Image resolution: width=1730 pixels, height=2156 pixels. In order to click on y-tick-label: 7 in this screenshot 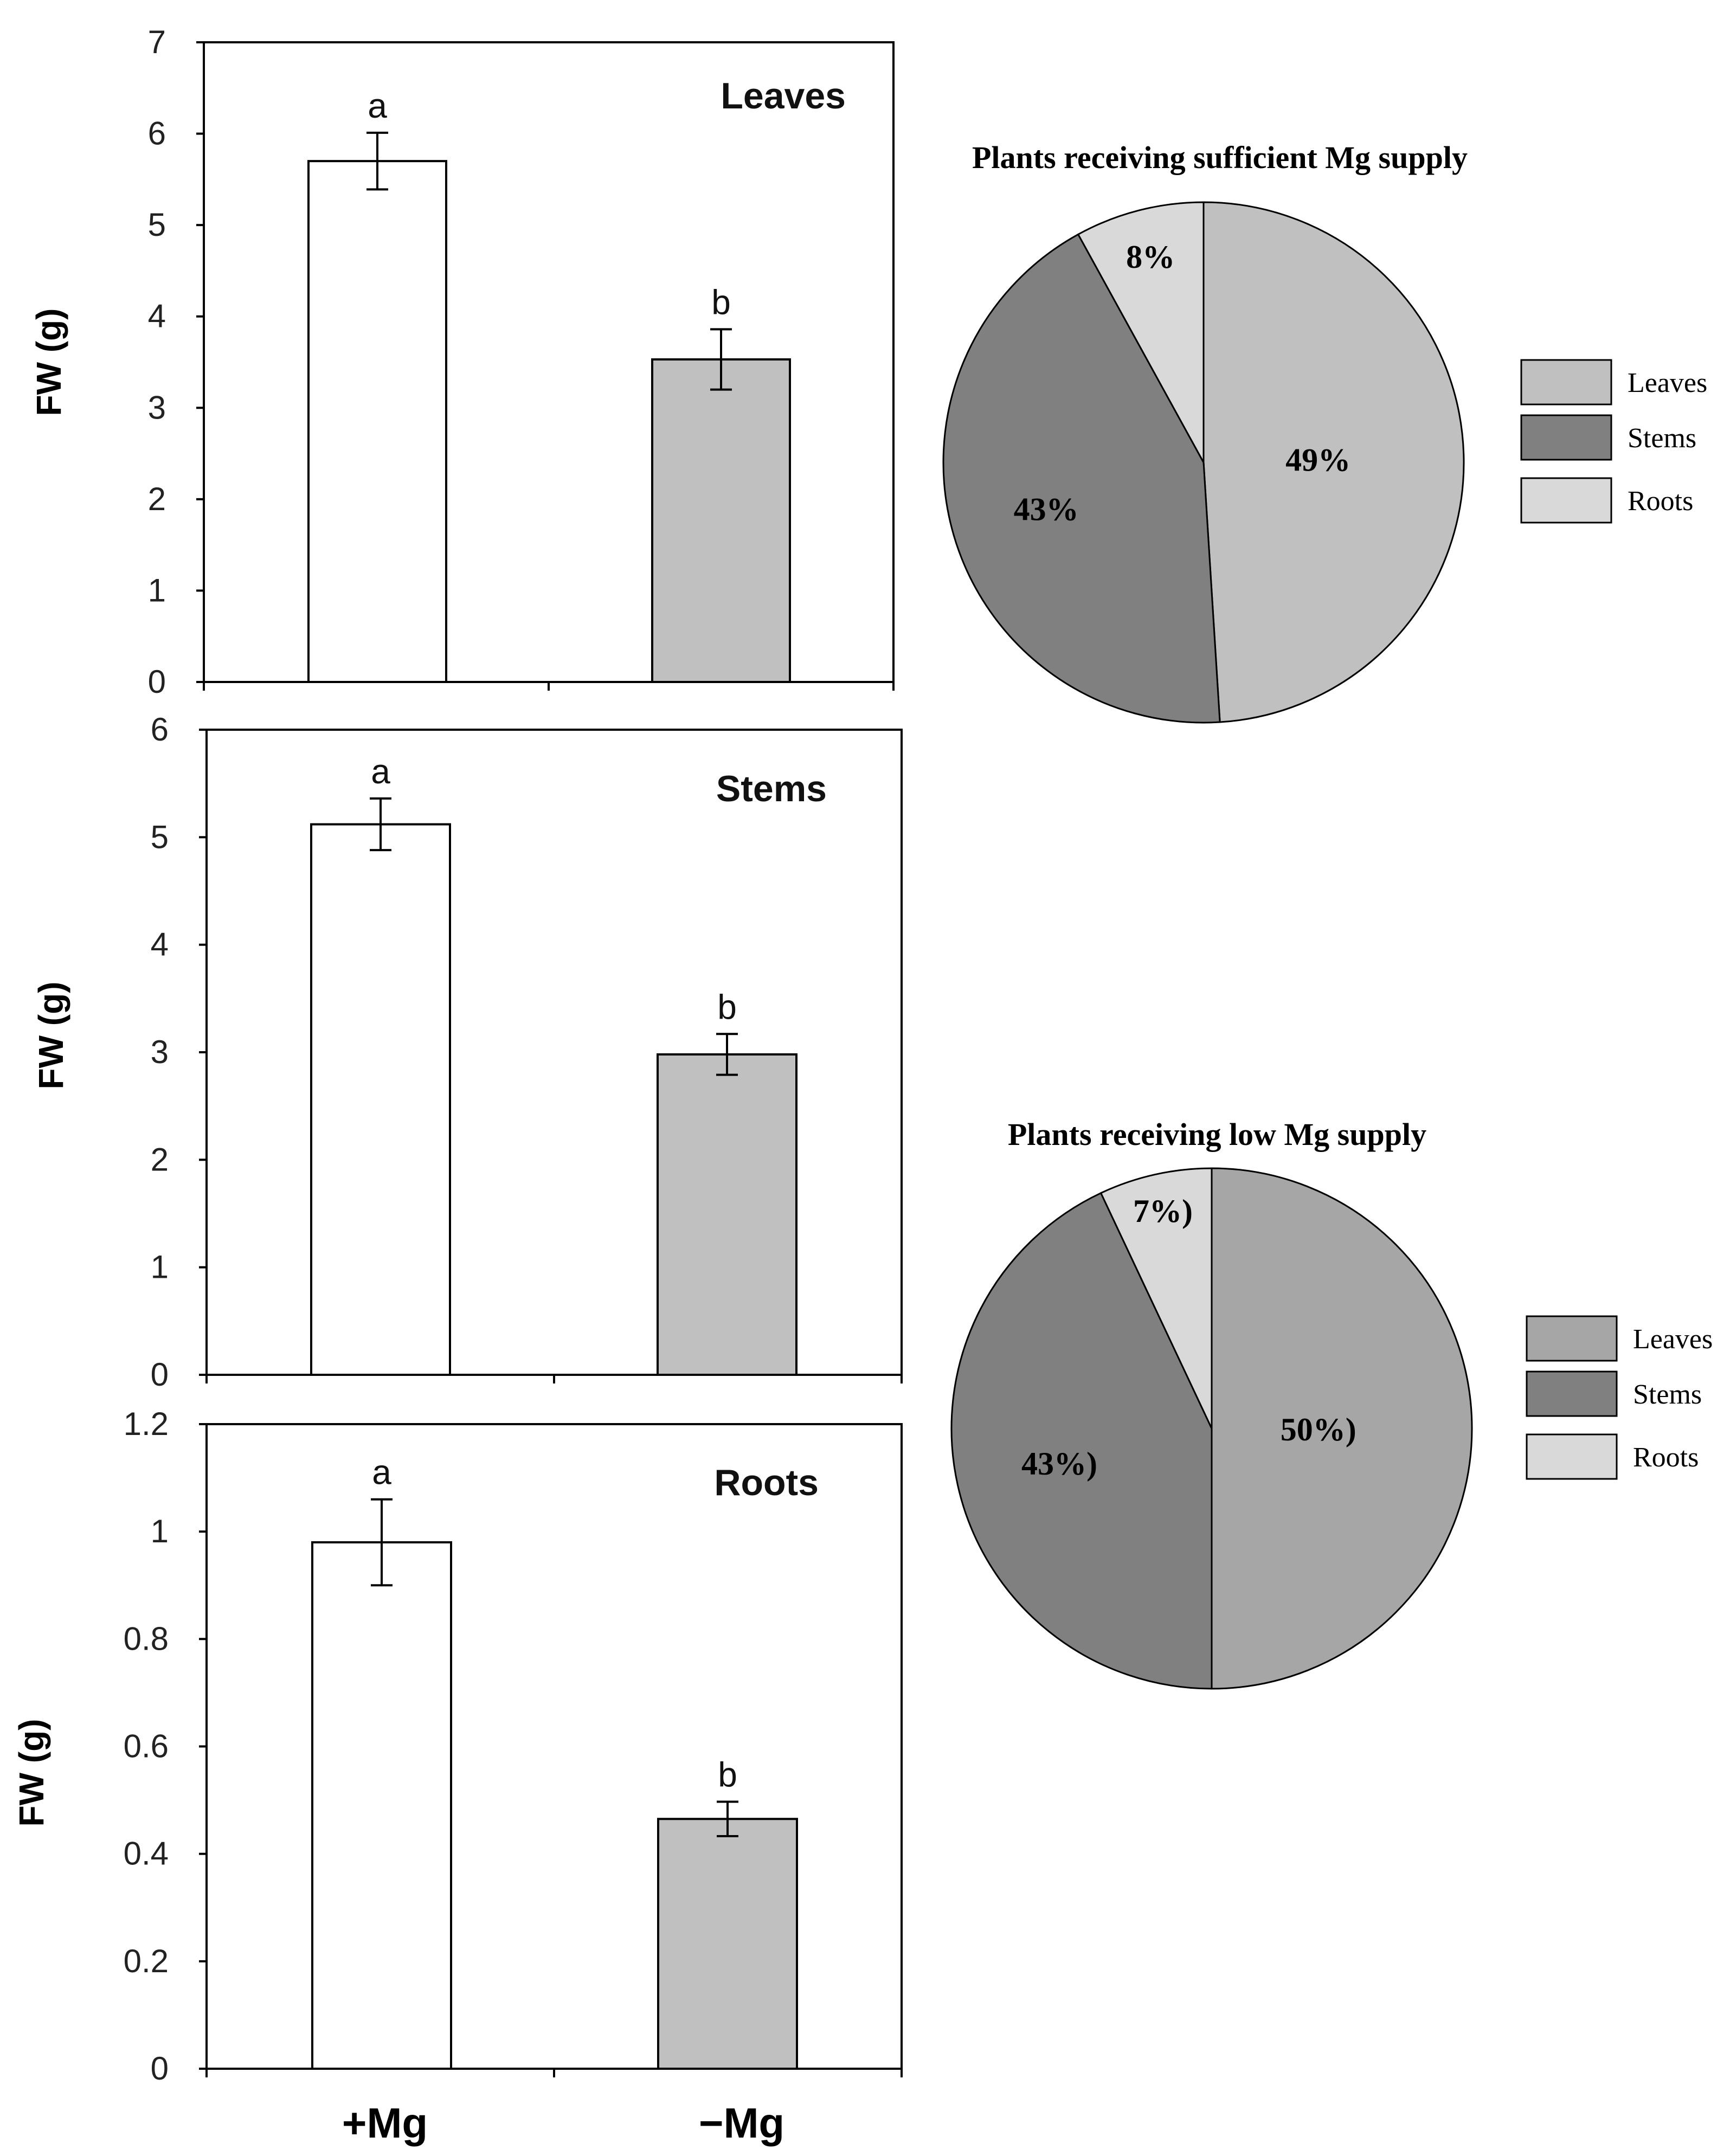, I will do `click(157, 42)`.